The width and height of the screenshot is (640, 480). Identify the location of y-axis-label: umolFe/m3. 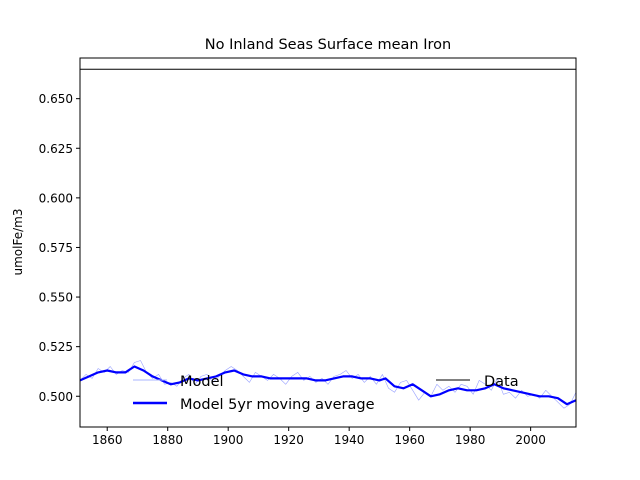
(18, 242).